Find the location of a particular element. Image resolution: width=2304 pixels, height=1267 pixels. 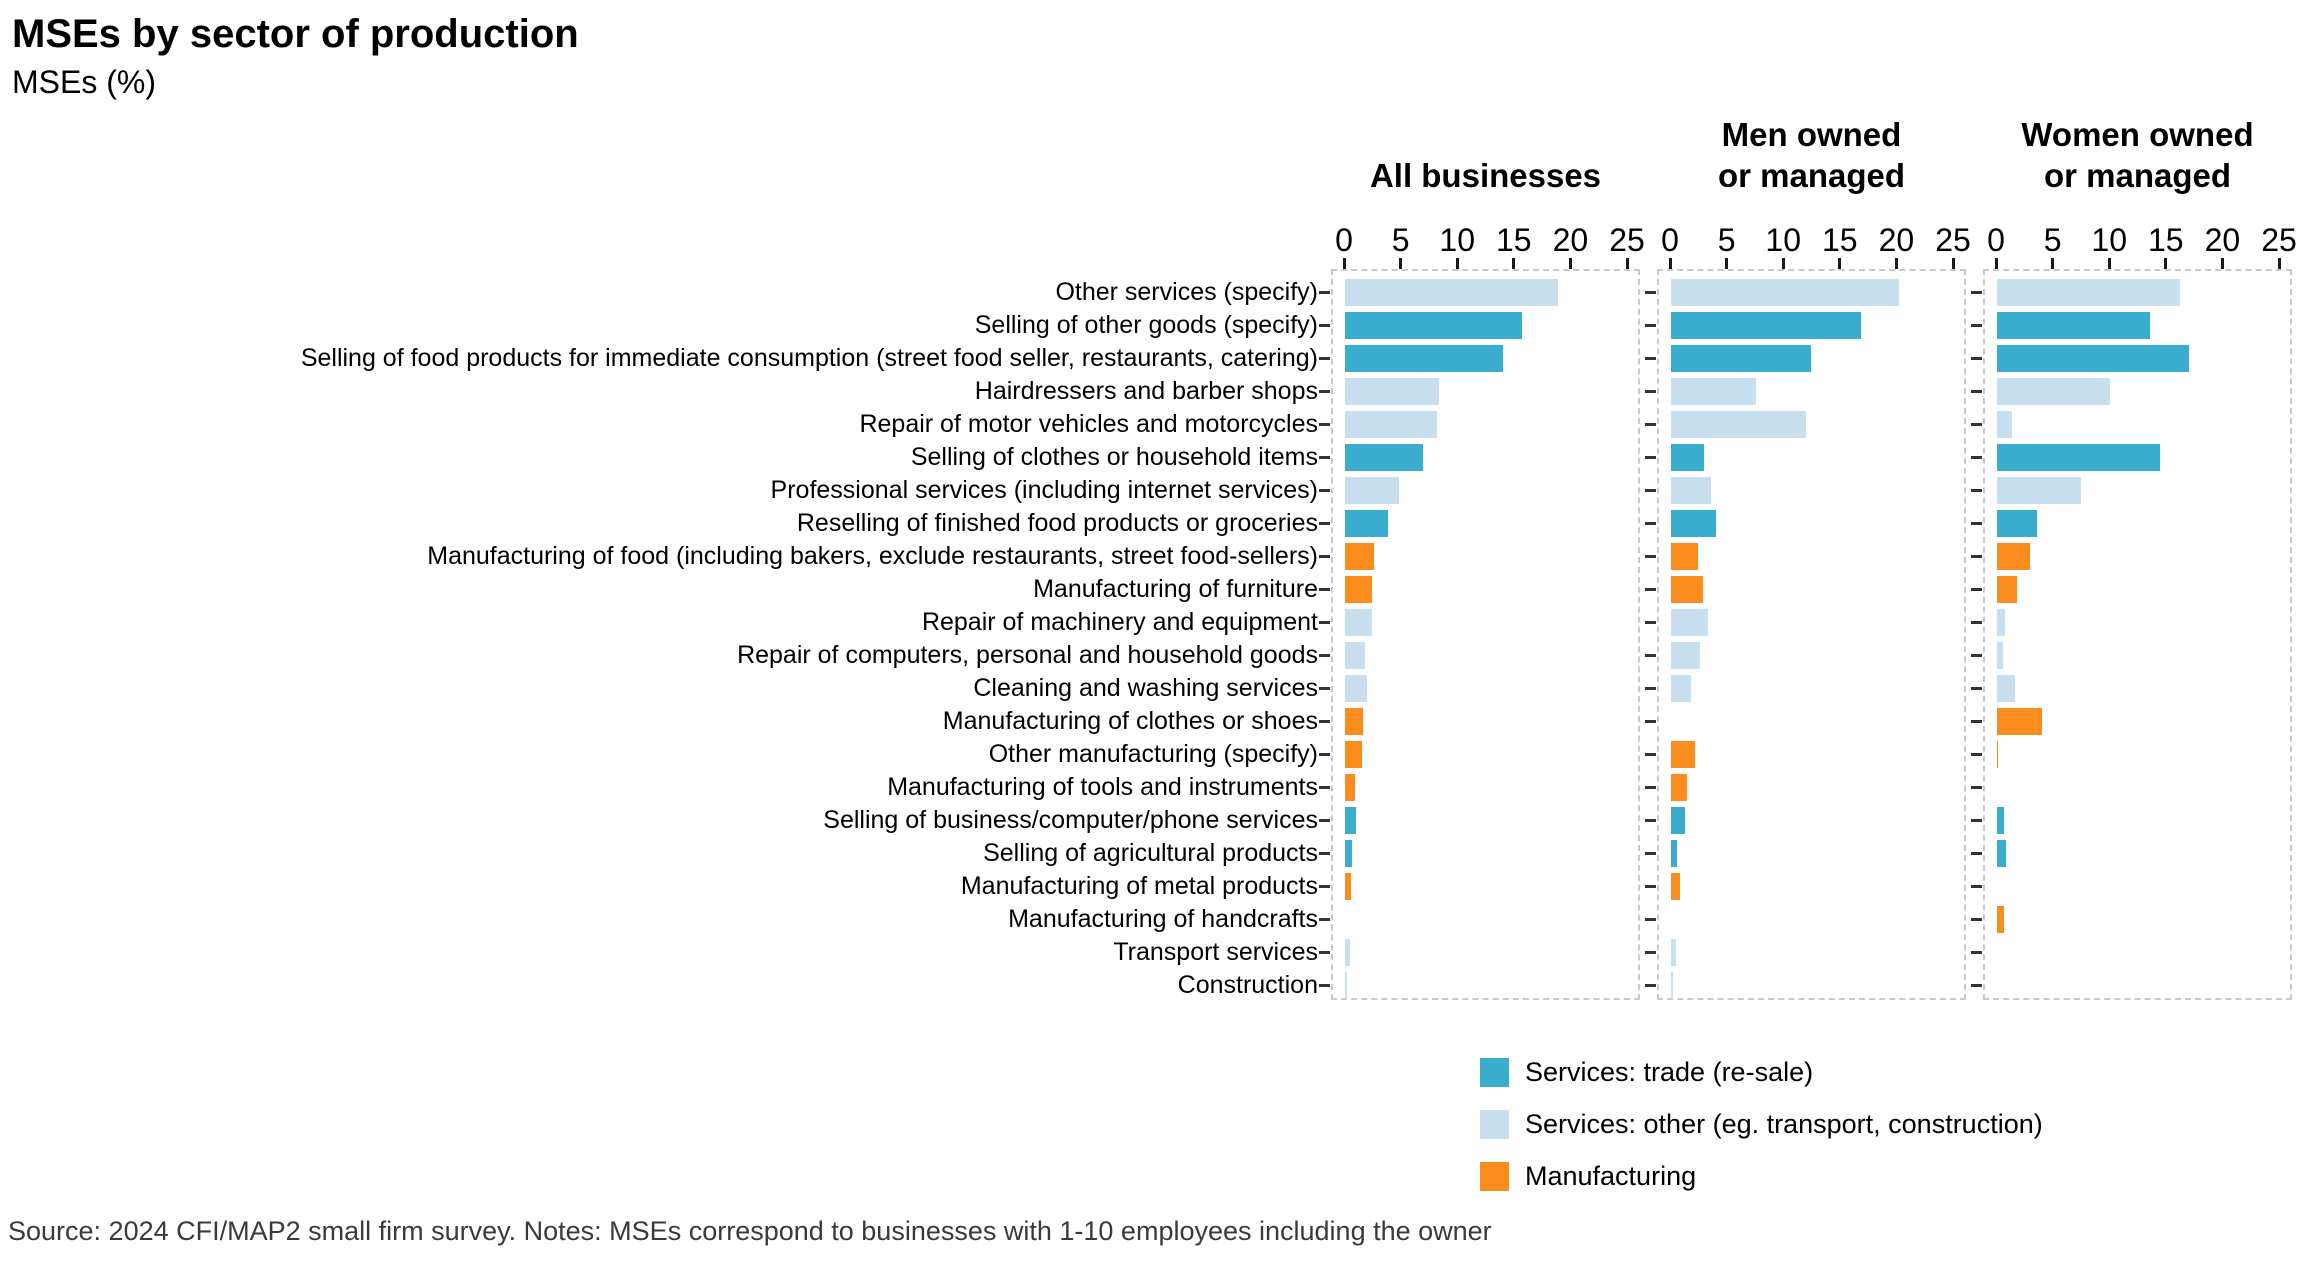

x-axis-tick-label: 5 is located at coordinates (2052, 240).